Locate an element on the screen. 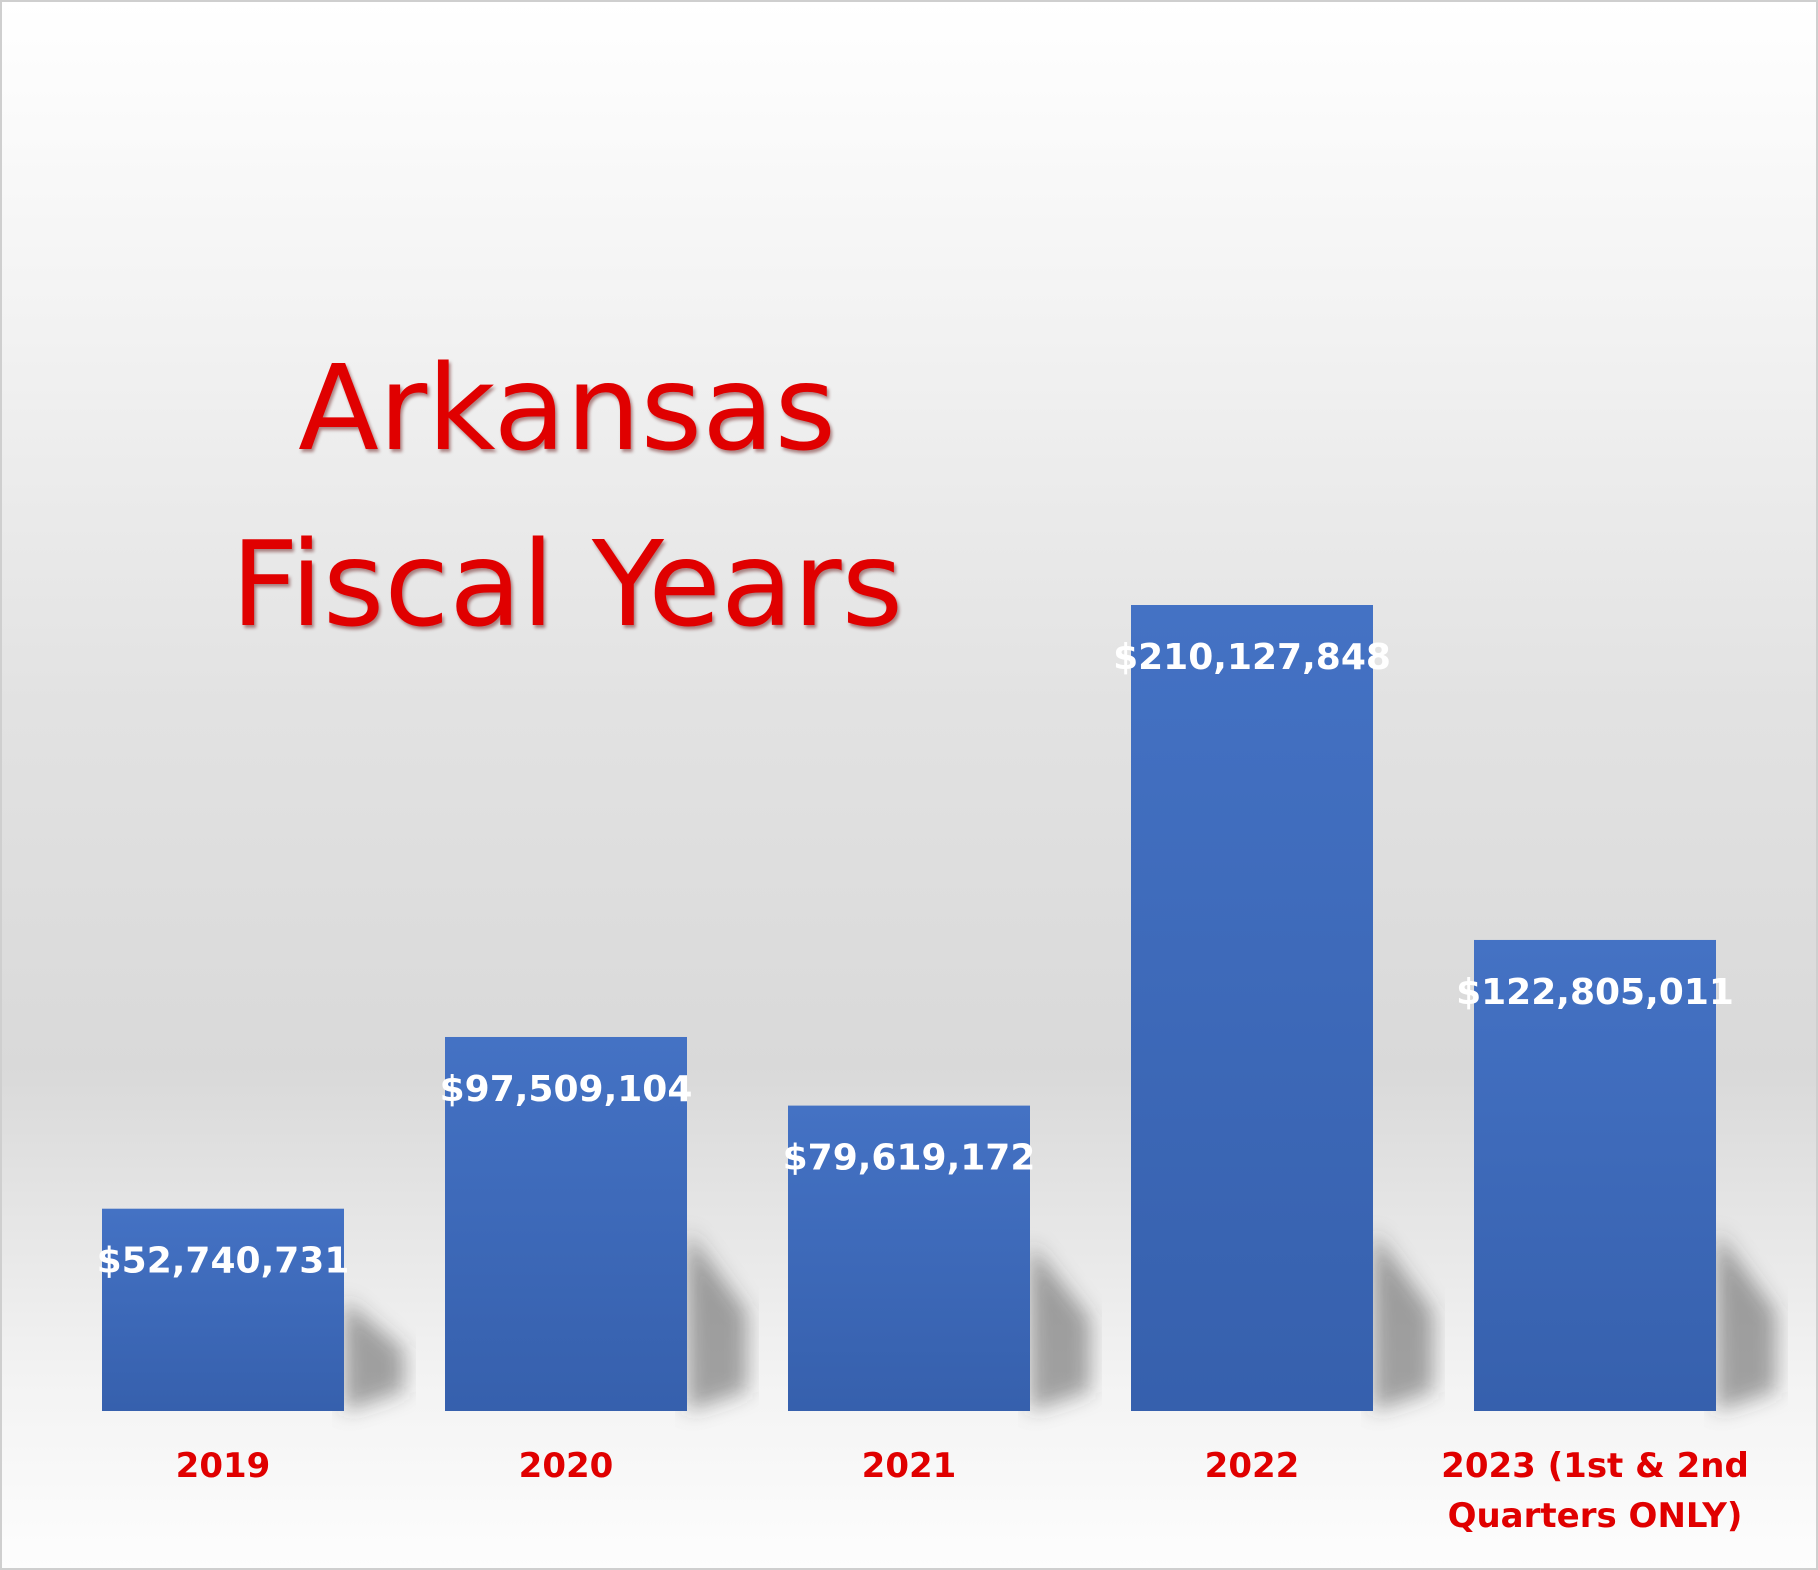  chart-title-line-1: Arkansas is located at coordinates (567, 408).